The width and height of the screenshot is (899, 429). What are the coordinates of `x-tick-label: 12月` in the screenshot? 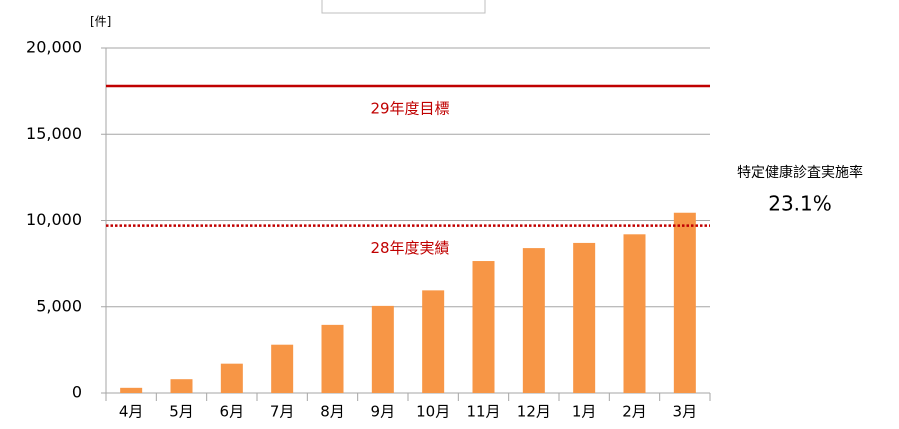 It's located at (534, 412).